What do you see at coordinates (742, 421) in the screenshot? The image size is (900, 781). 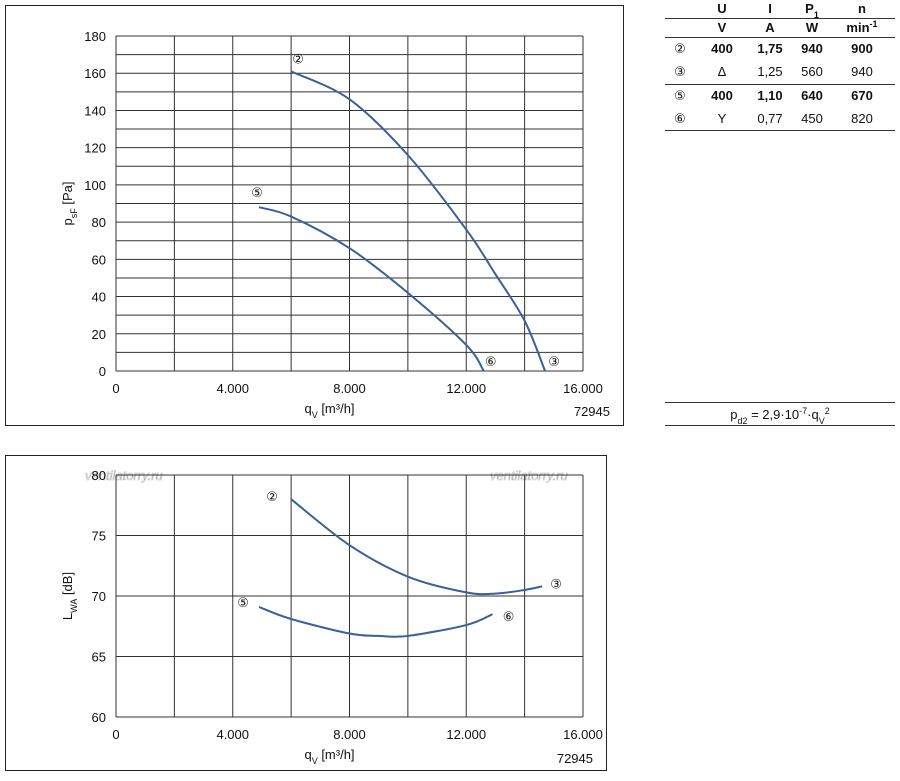 I see `formula-part: d2` at bounding box center [742, 421].